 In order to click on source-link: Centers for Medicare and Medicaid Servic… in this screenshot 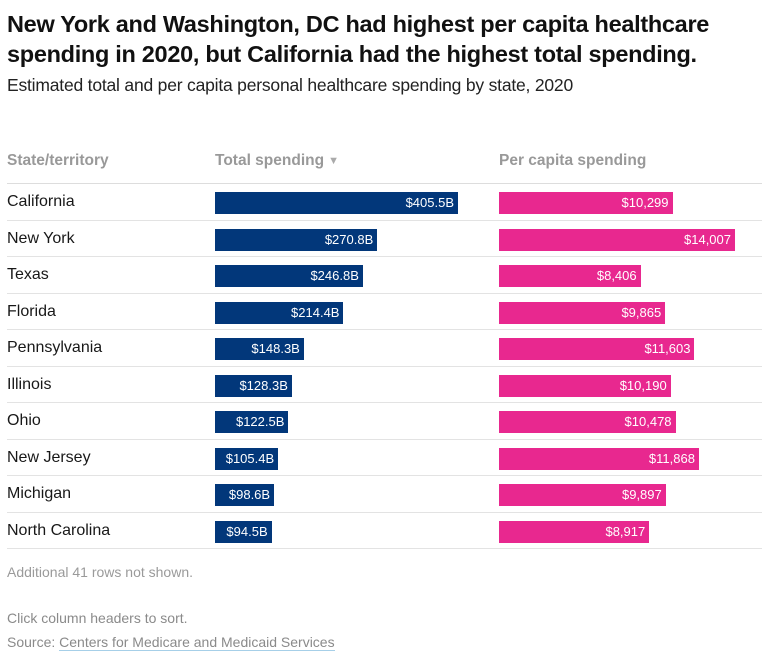, I will do `click(197, 642)`.